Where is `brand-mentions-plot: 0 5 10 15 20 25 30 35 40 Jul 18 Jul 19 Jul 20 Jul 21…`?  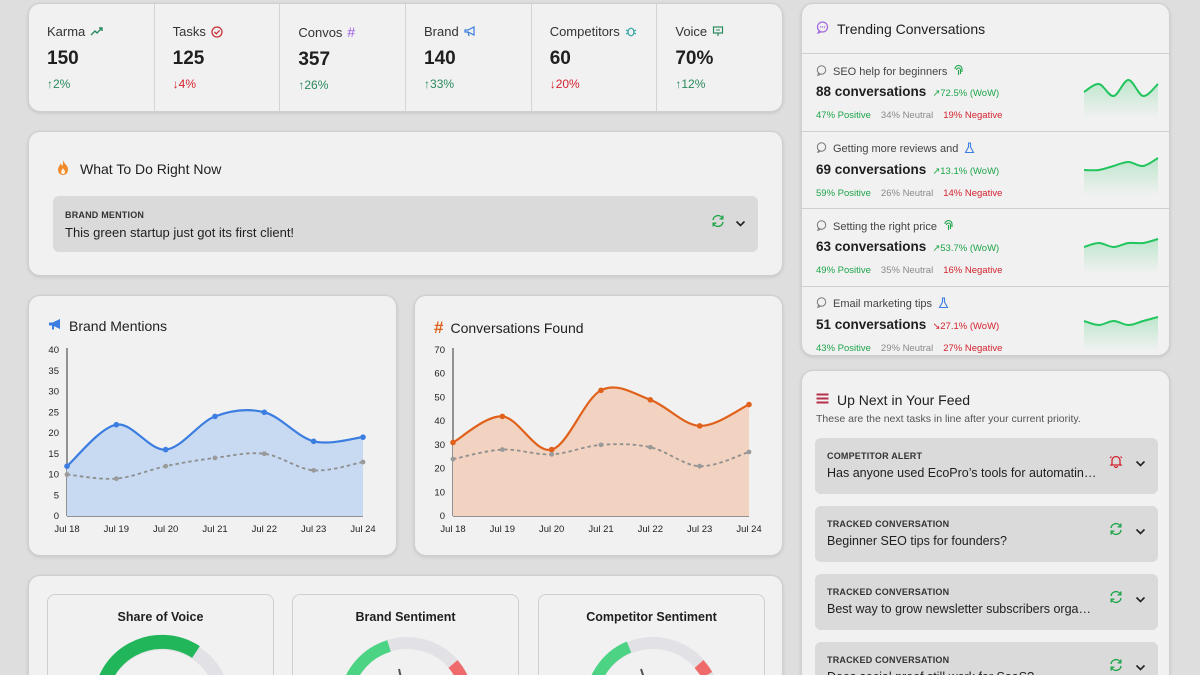
brand-mentions-plot: 0 5 10 15 20 25 30 35 40 Jul 18 Jul 19 Jul 20 Jul 21… is located at coordinates (211, 440).